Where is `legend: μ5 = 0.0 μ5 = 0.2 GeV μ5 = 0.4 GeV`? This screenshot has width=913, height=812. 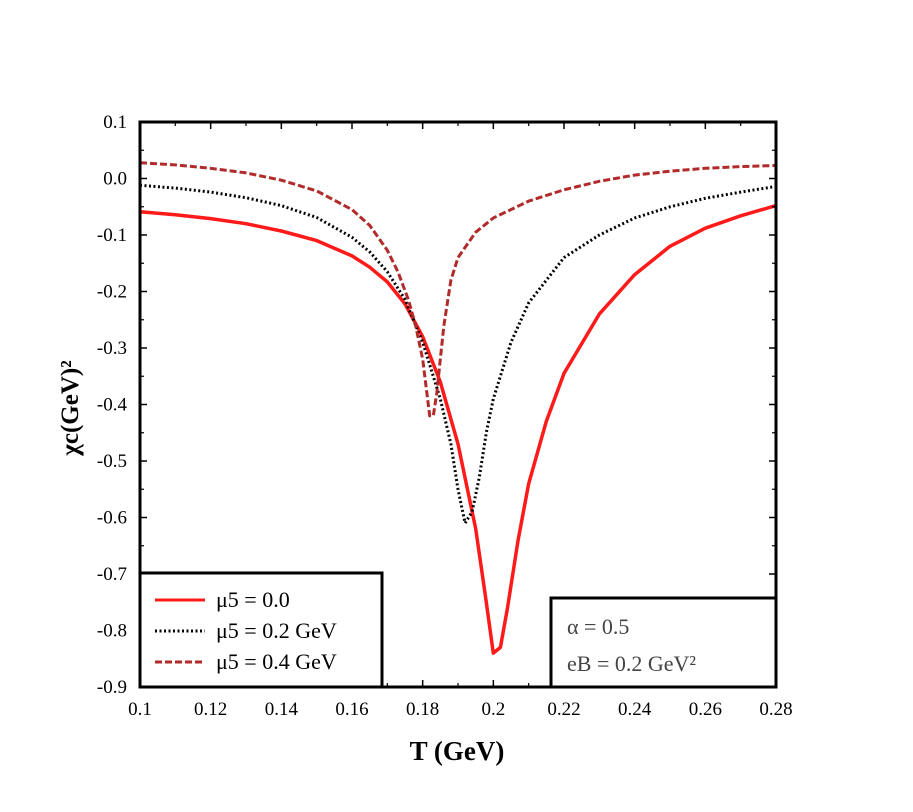
legend: μ5 = 0.0 μ5 = 0.2 GeV μ5 = 0.4 GeV is located at coordinates (261, 630).